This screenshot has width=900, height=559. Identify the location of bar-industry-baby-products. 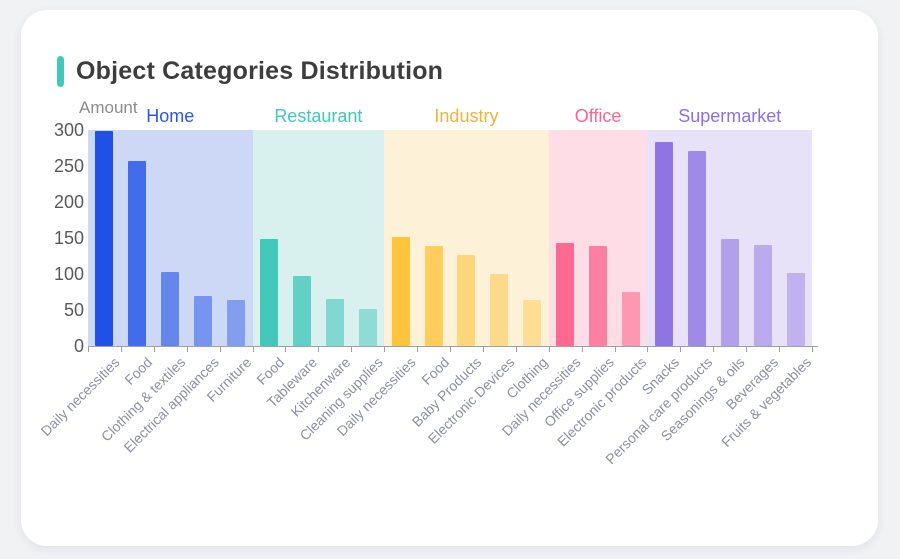
(466, 300).